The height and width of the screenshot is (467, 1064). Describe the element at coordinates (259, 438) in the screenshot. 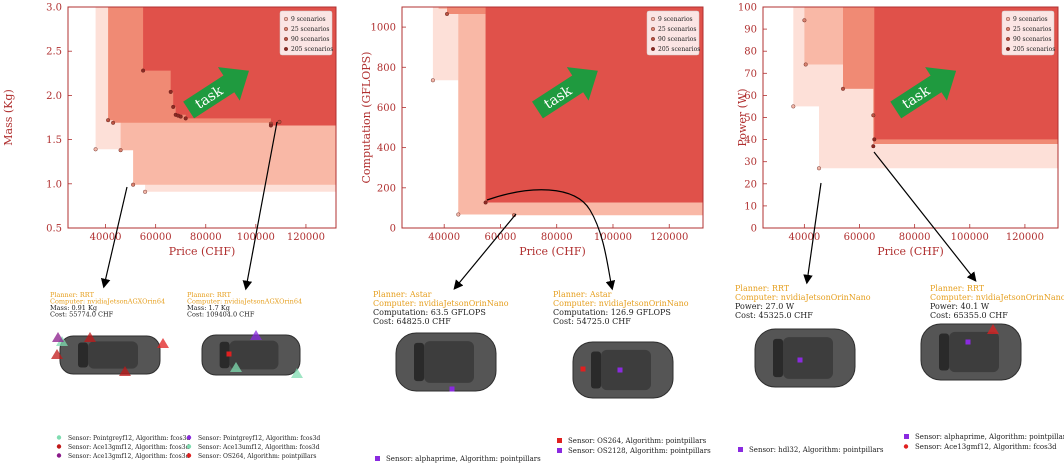

I see `sensor-legend-label: Sensor: Pointgreyf12, Algorithm: fcos3d` at that location.